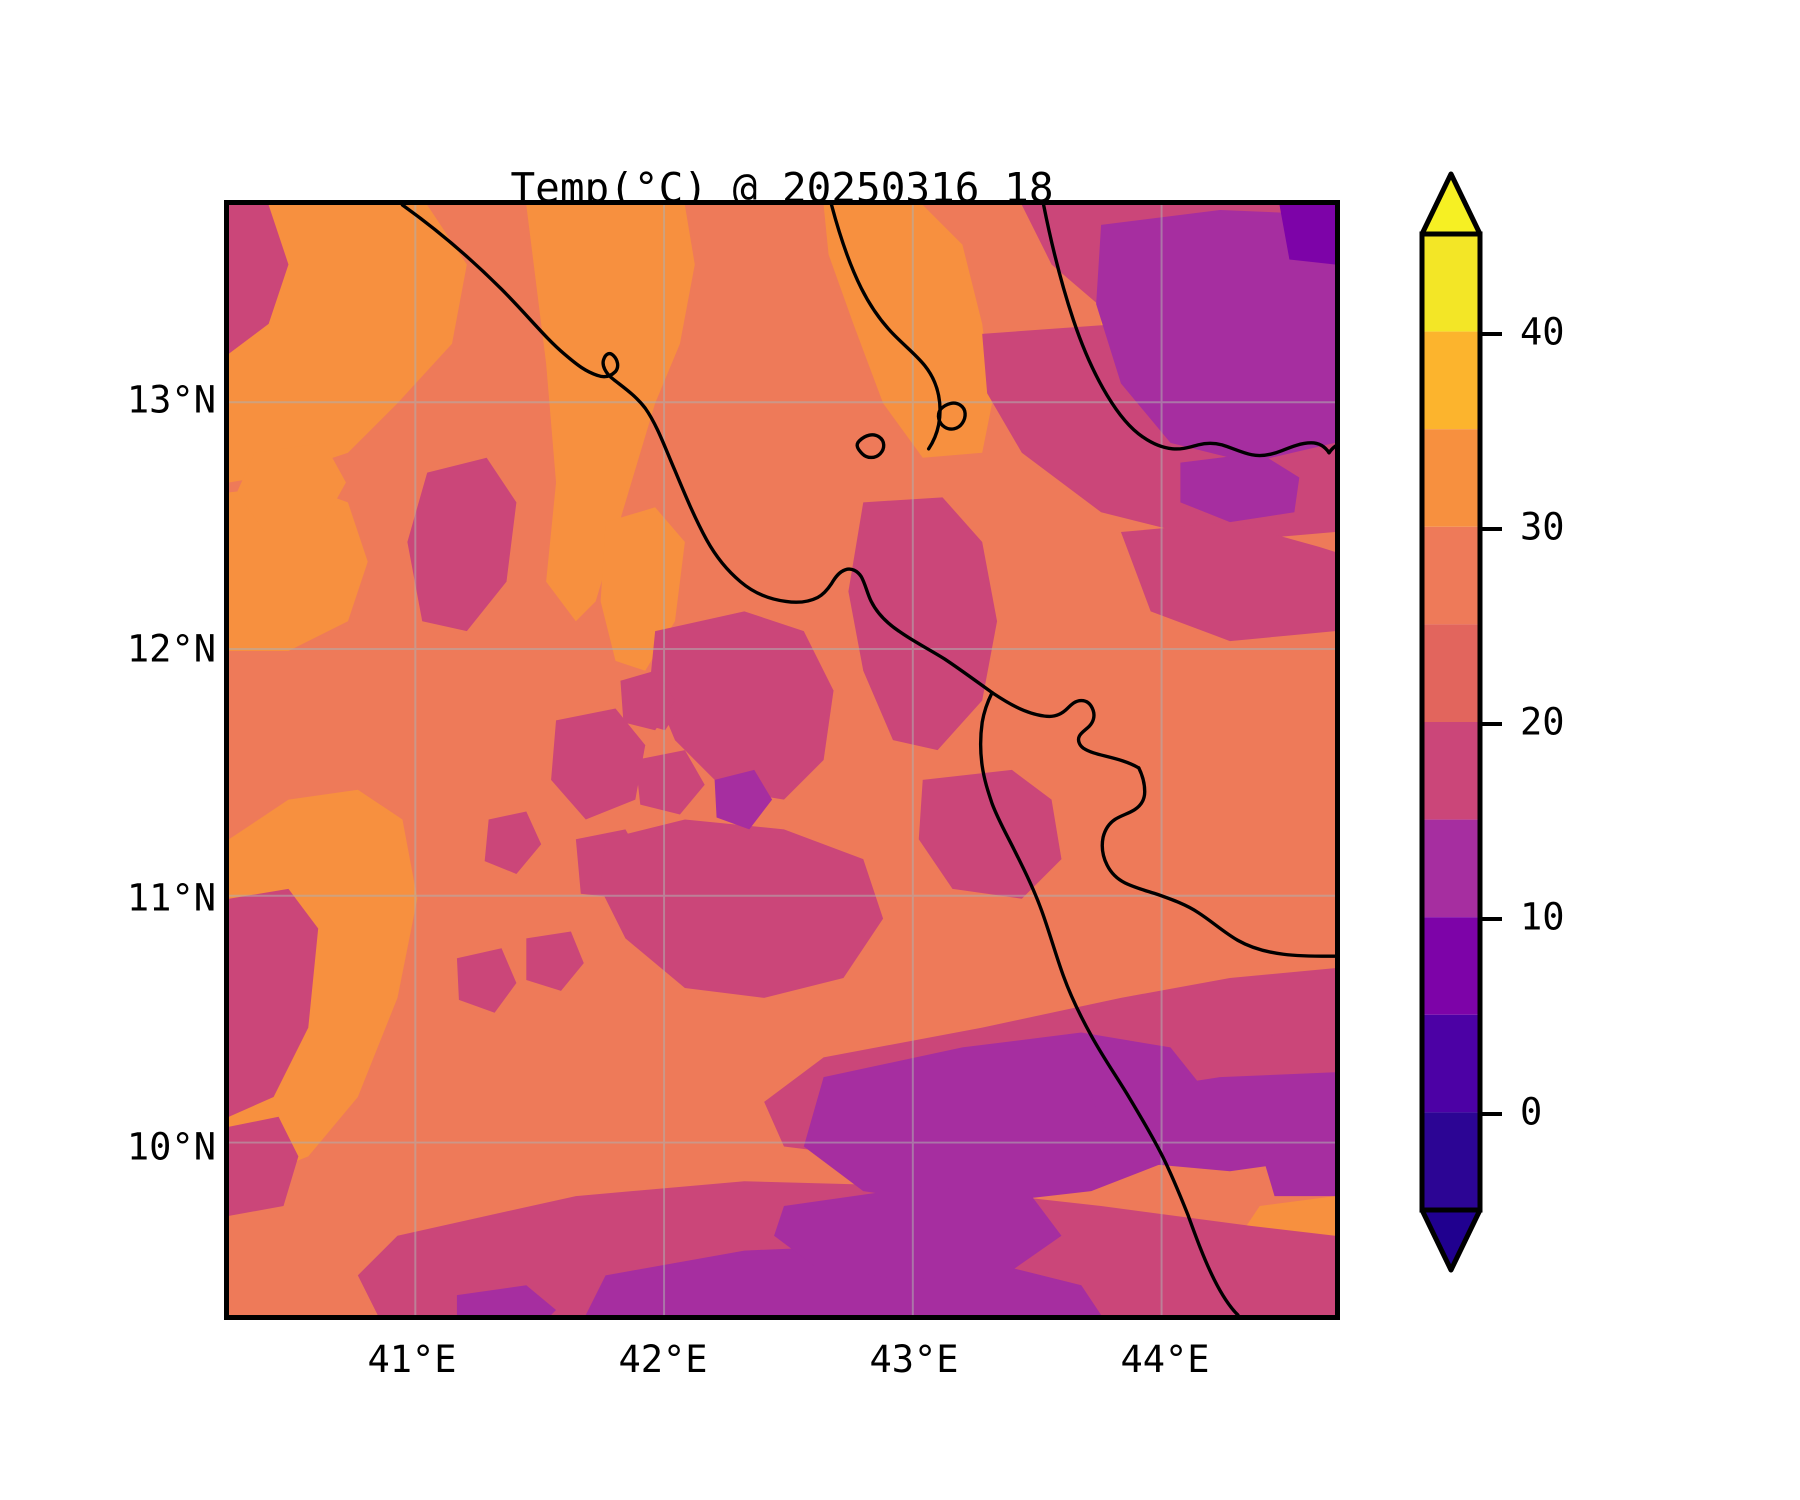 This screenshot has height=1500, width=1800. I want to click on colorbar-gradient, so click(1451, 722).